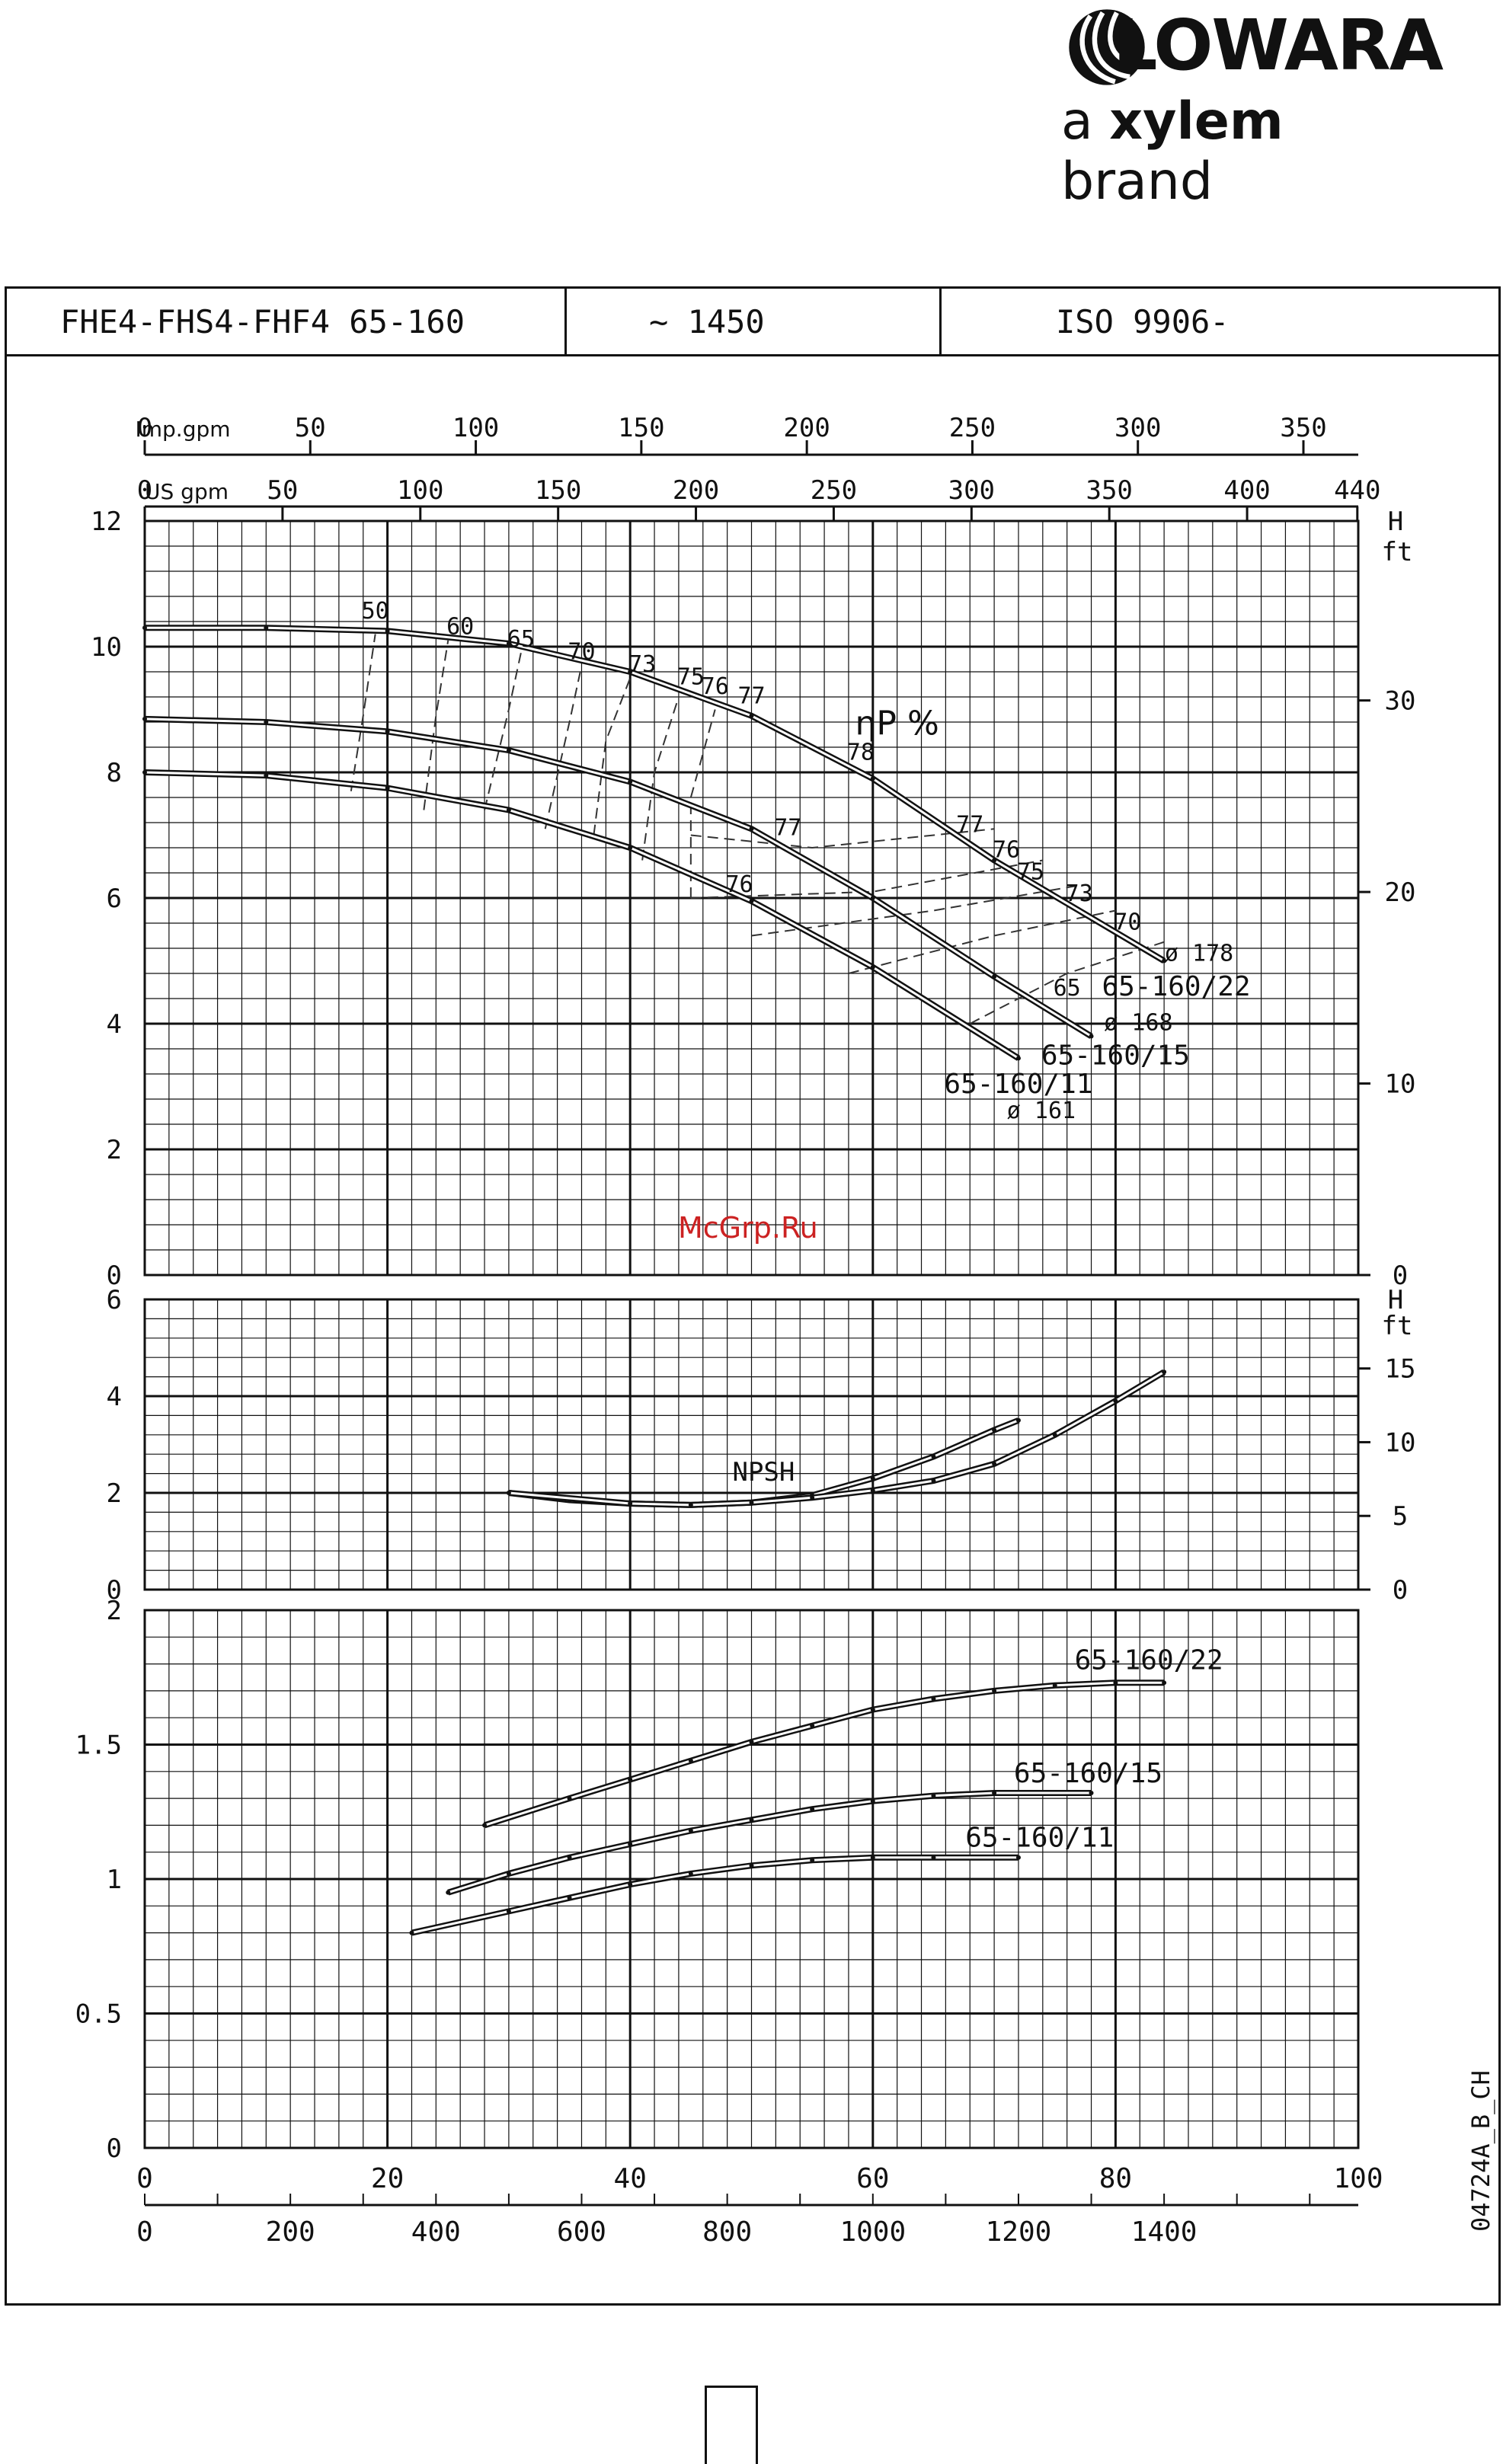 The height and width of the screenshot is (2464, 1503). What do you see at coordinates (971, 491) in the screenshot?
I see `us-gpm-tick-label: 300` at bounding box center [971, 491].